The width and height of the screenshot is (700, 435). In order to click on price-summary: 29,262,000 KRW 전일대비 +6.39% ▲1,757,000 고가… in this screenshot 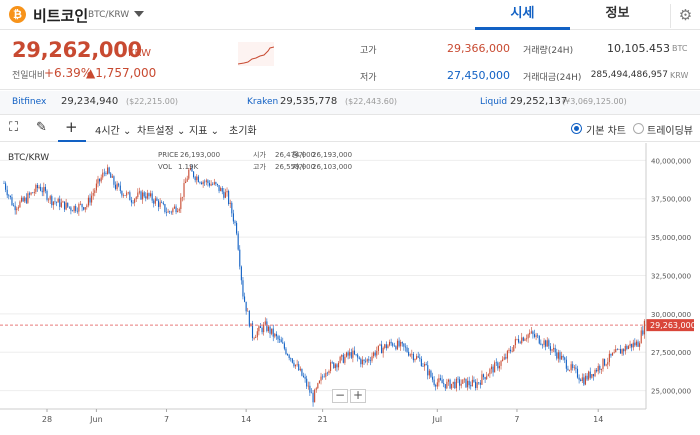, I will do `click(350, 60)`.